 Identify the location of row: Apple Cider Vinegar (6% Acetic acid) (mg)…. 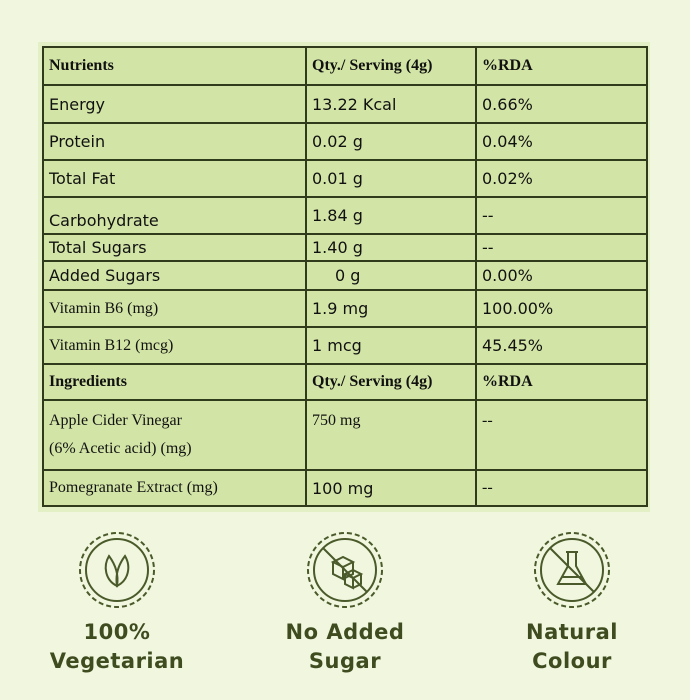
(345, 435).